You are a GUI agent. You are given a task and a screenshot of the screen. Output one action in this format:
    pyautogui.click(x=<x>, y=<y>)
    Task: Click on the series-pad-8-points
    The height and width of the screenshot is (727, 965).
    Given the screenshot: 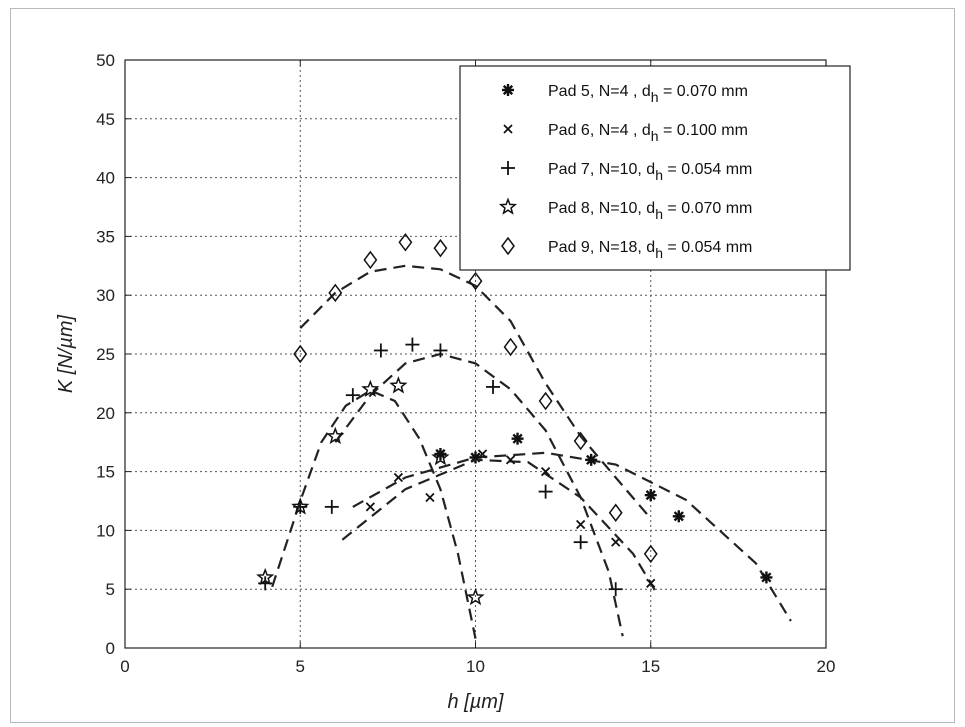 What is the action you would take?
    pyautogui.click(x=370, y=491)
    